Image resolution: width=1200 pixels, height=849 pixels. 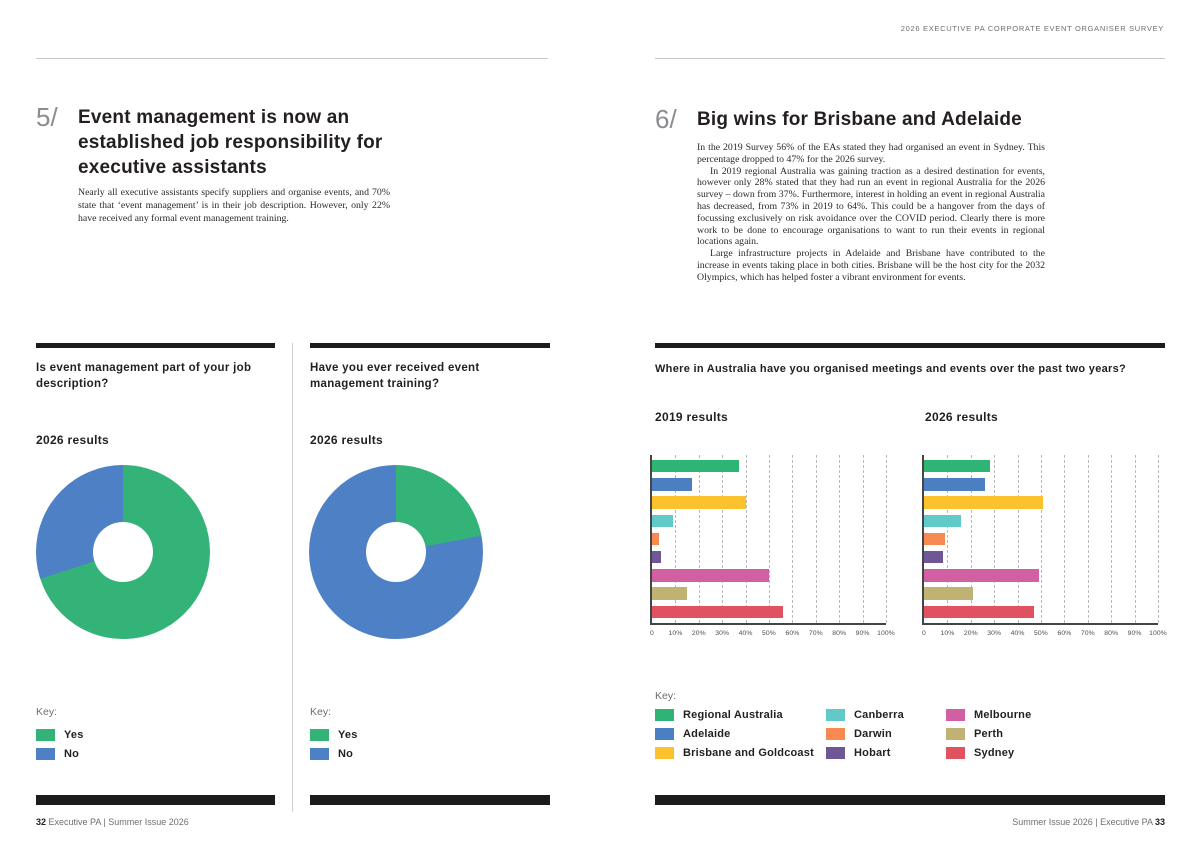 What do you see at coordinates (1158, 633) in the screenshot?
I see `x-tick: 100%` at bounding box center [1158, 633].